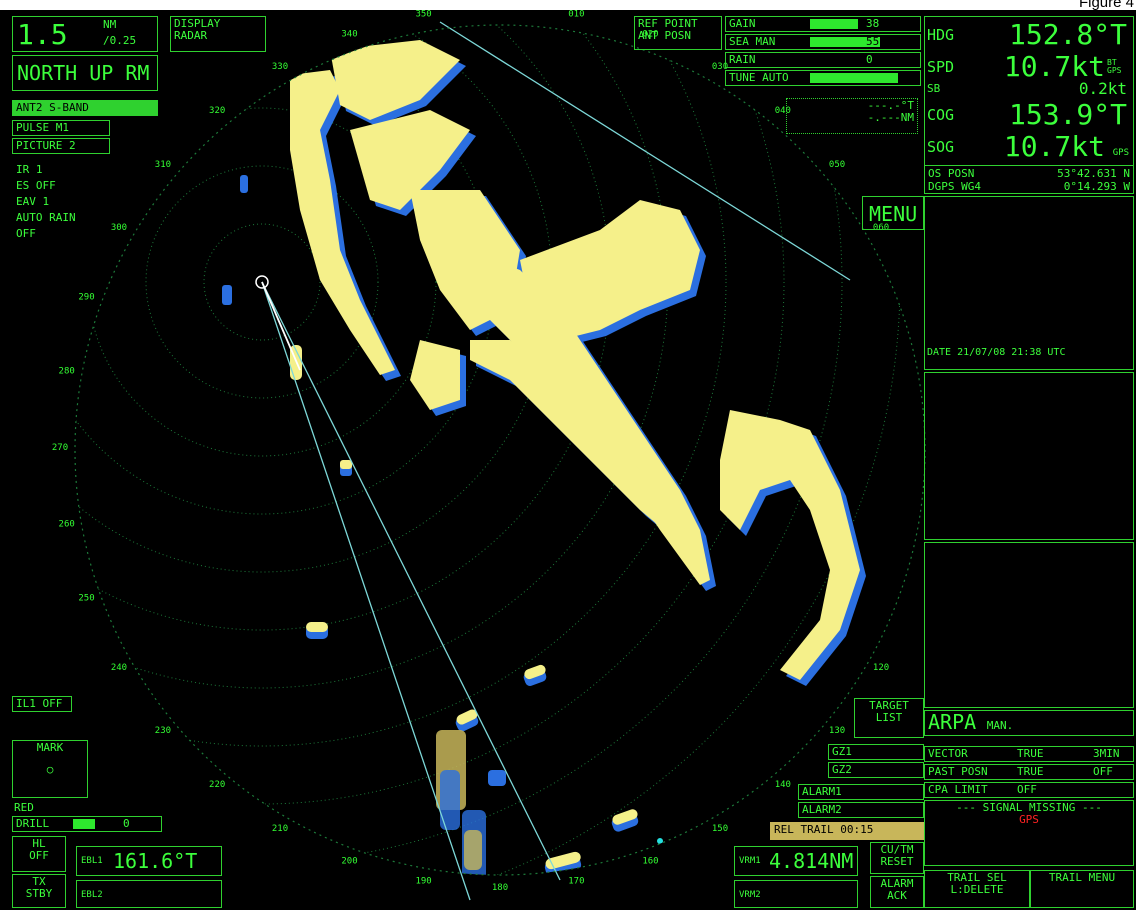  I want to click on tune-control: TUNE AUTO, so click(823, 78).